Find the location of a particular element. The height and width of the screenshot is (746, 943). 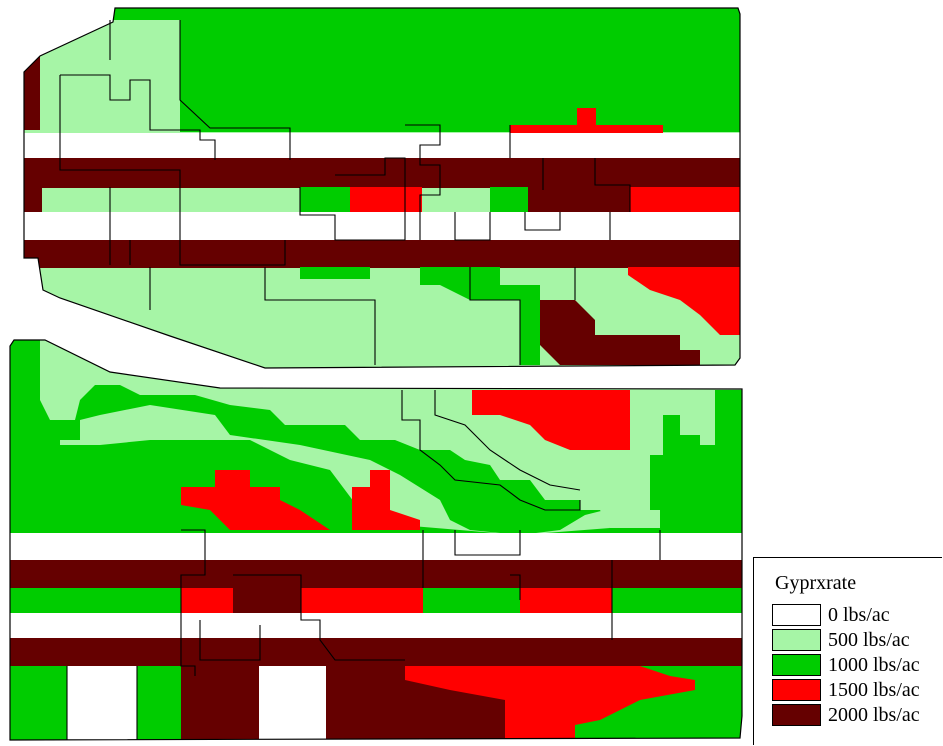

legend-label-1: 500 lbs/ac is located at coordinates (869, 640).